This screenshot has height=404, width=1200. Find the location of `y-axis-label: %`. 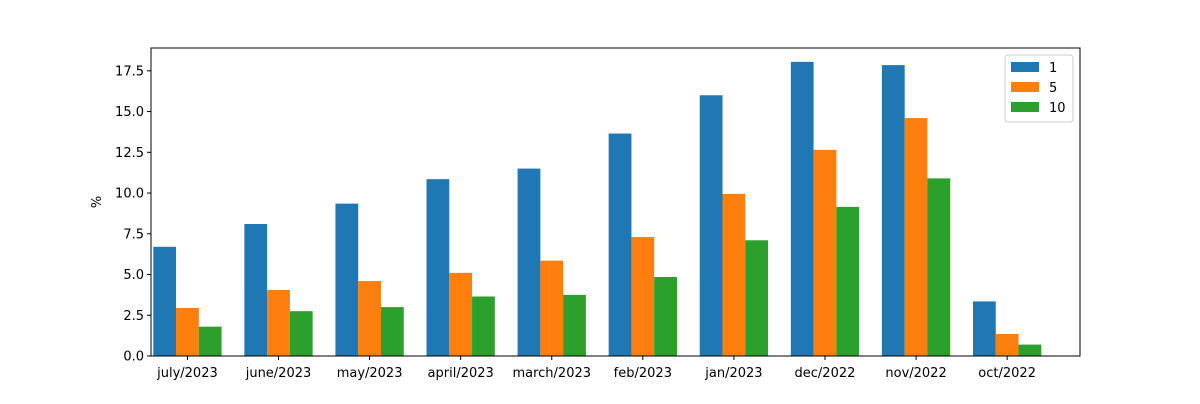

y-axis-label: % is located at coordinates (97, 202).